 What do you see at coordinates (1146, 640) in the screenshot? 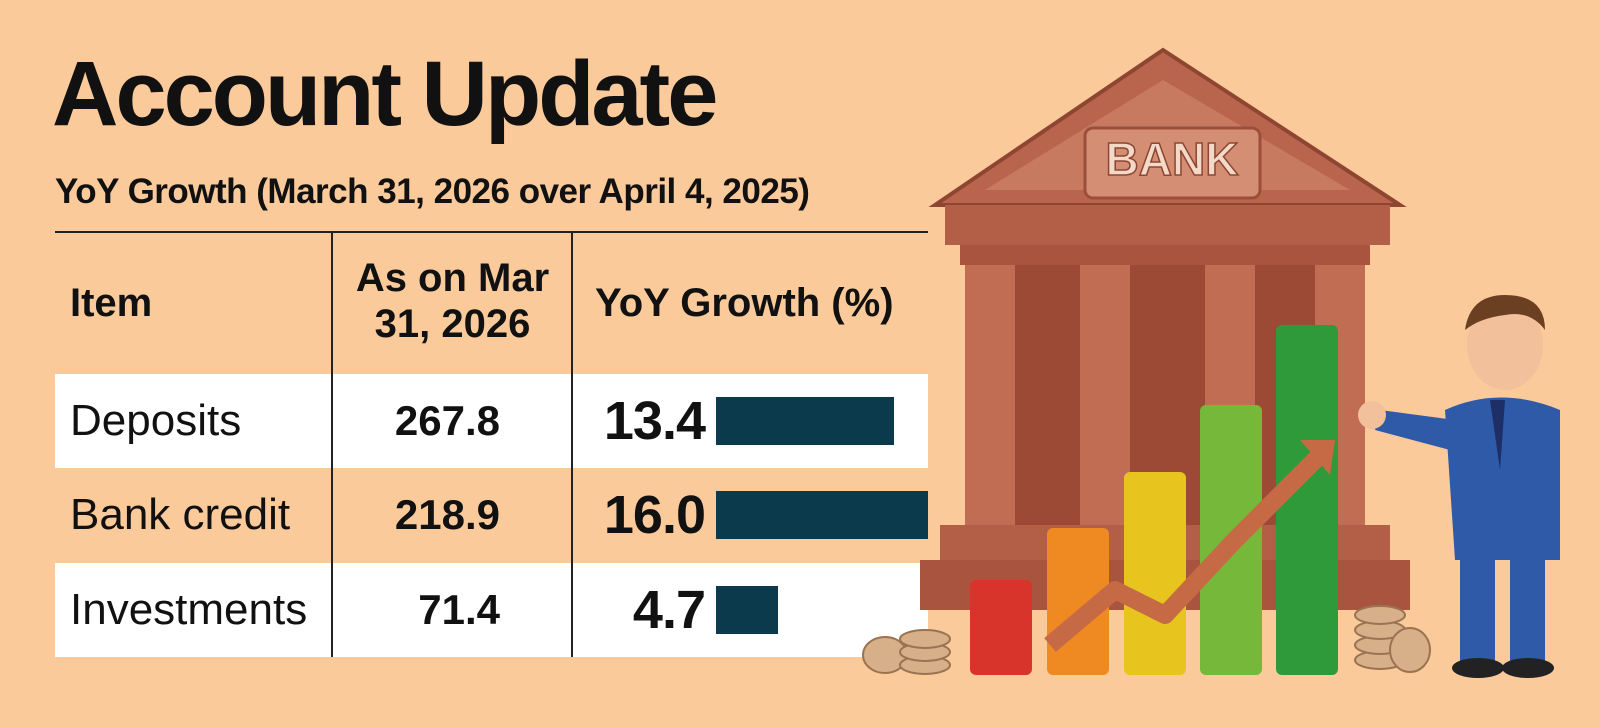
I see `coins` at bounding box center [1146, 640].